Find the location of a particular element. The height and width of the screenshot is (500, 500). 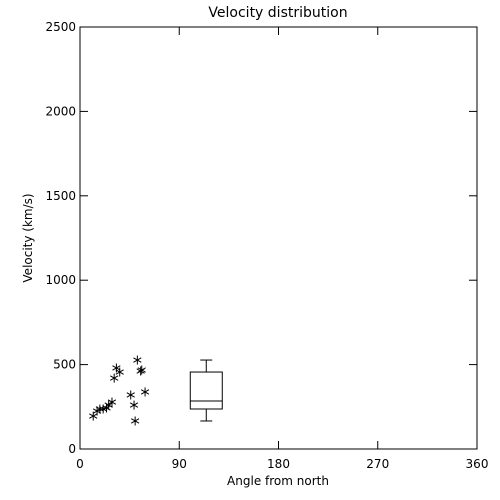

y-tick-label: 500 is located at coordinates (64, 365).